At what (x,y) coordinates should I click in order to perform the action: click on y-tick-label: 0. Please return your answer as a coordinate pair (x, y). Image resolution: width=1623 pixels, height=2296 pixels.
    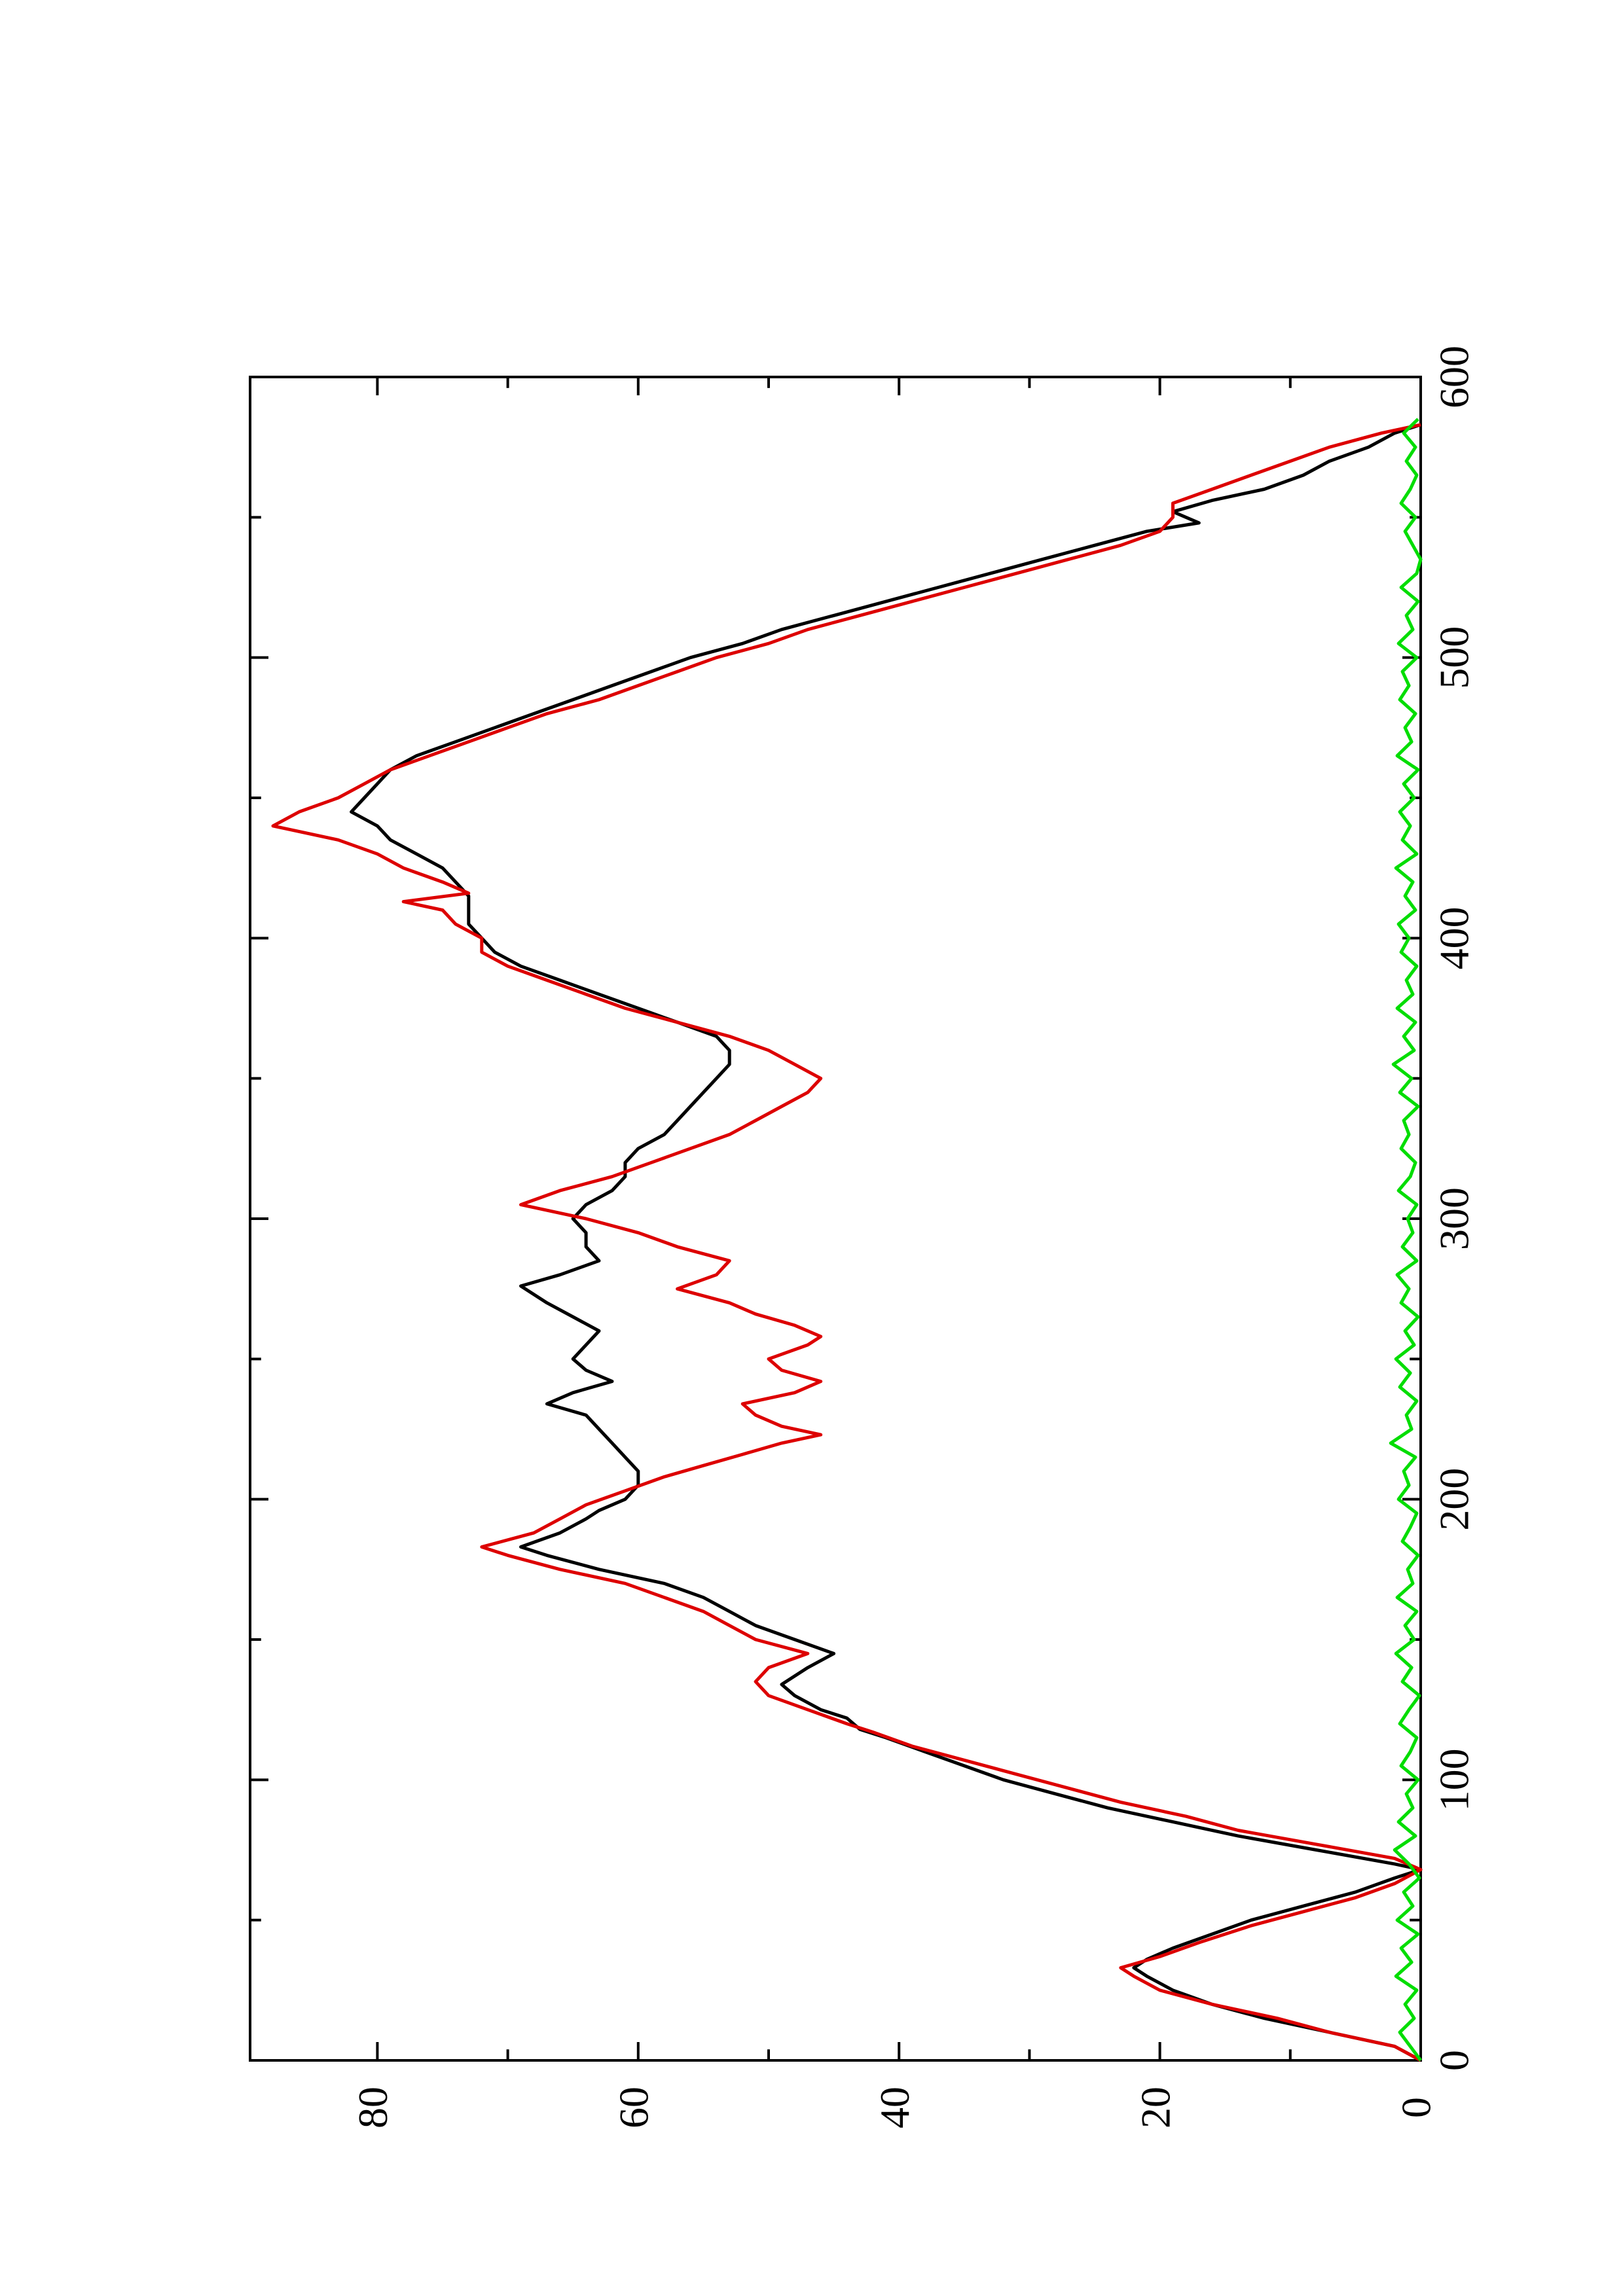
    Looking at the image, I should click on (1416, 2107).